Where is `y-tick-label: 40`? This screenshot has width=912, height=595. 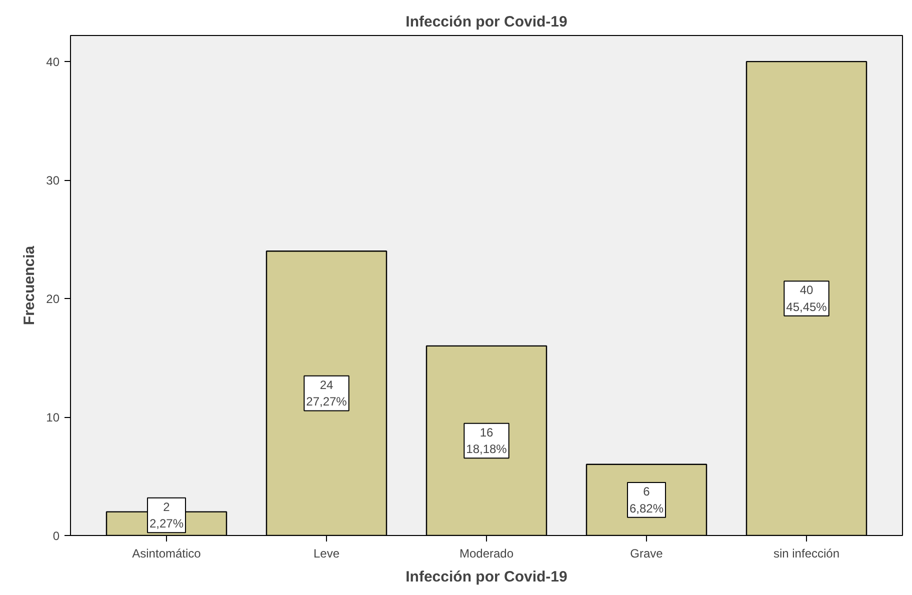 y-tick-label: 40 is located at coordinates (53, 62).